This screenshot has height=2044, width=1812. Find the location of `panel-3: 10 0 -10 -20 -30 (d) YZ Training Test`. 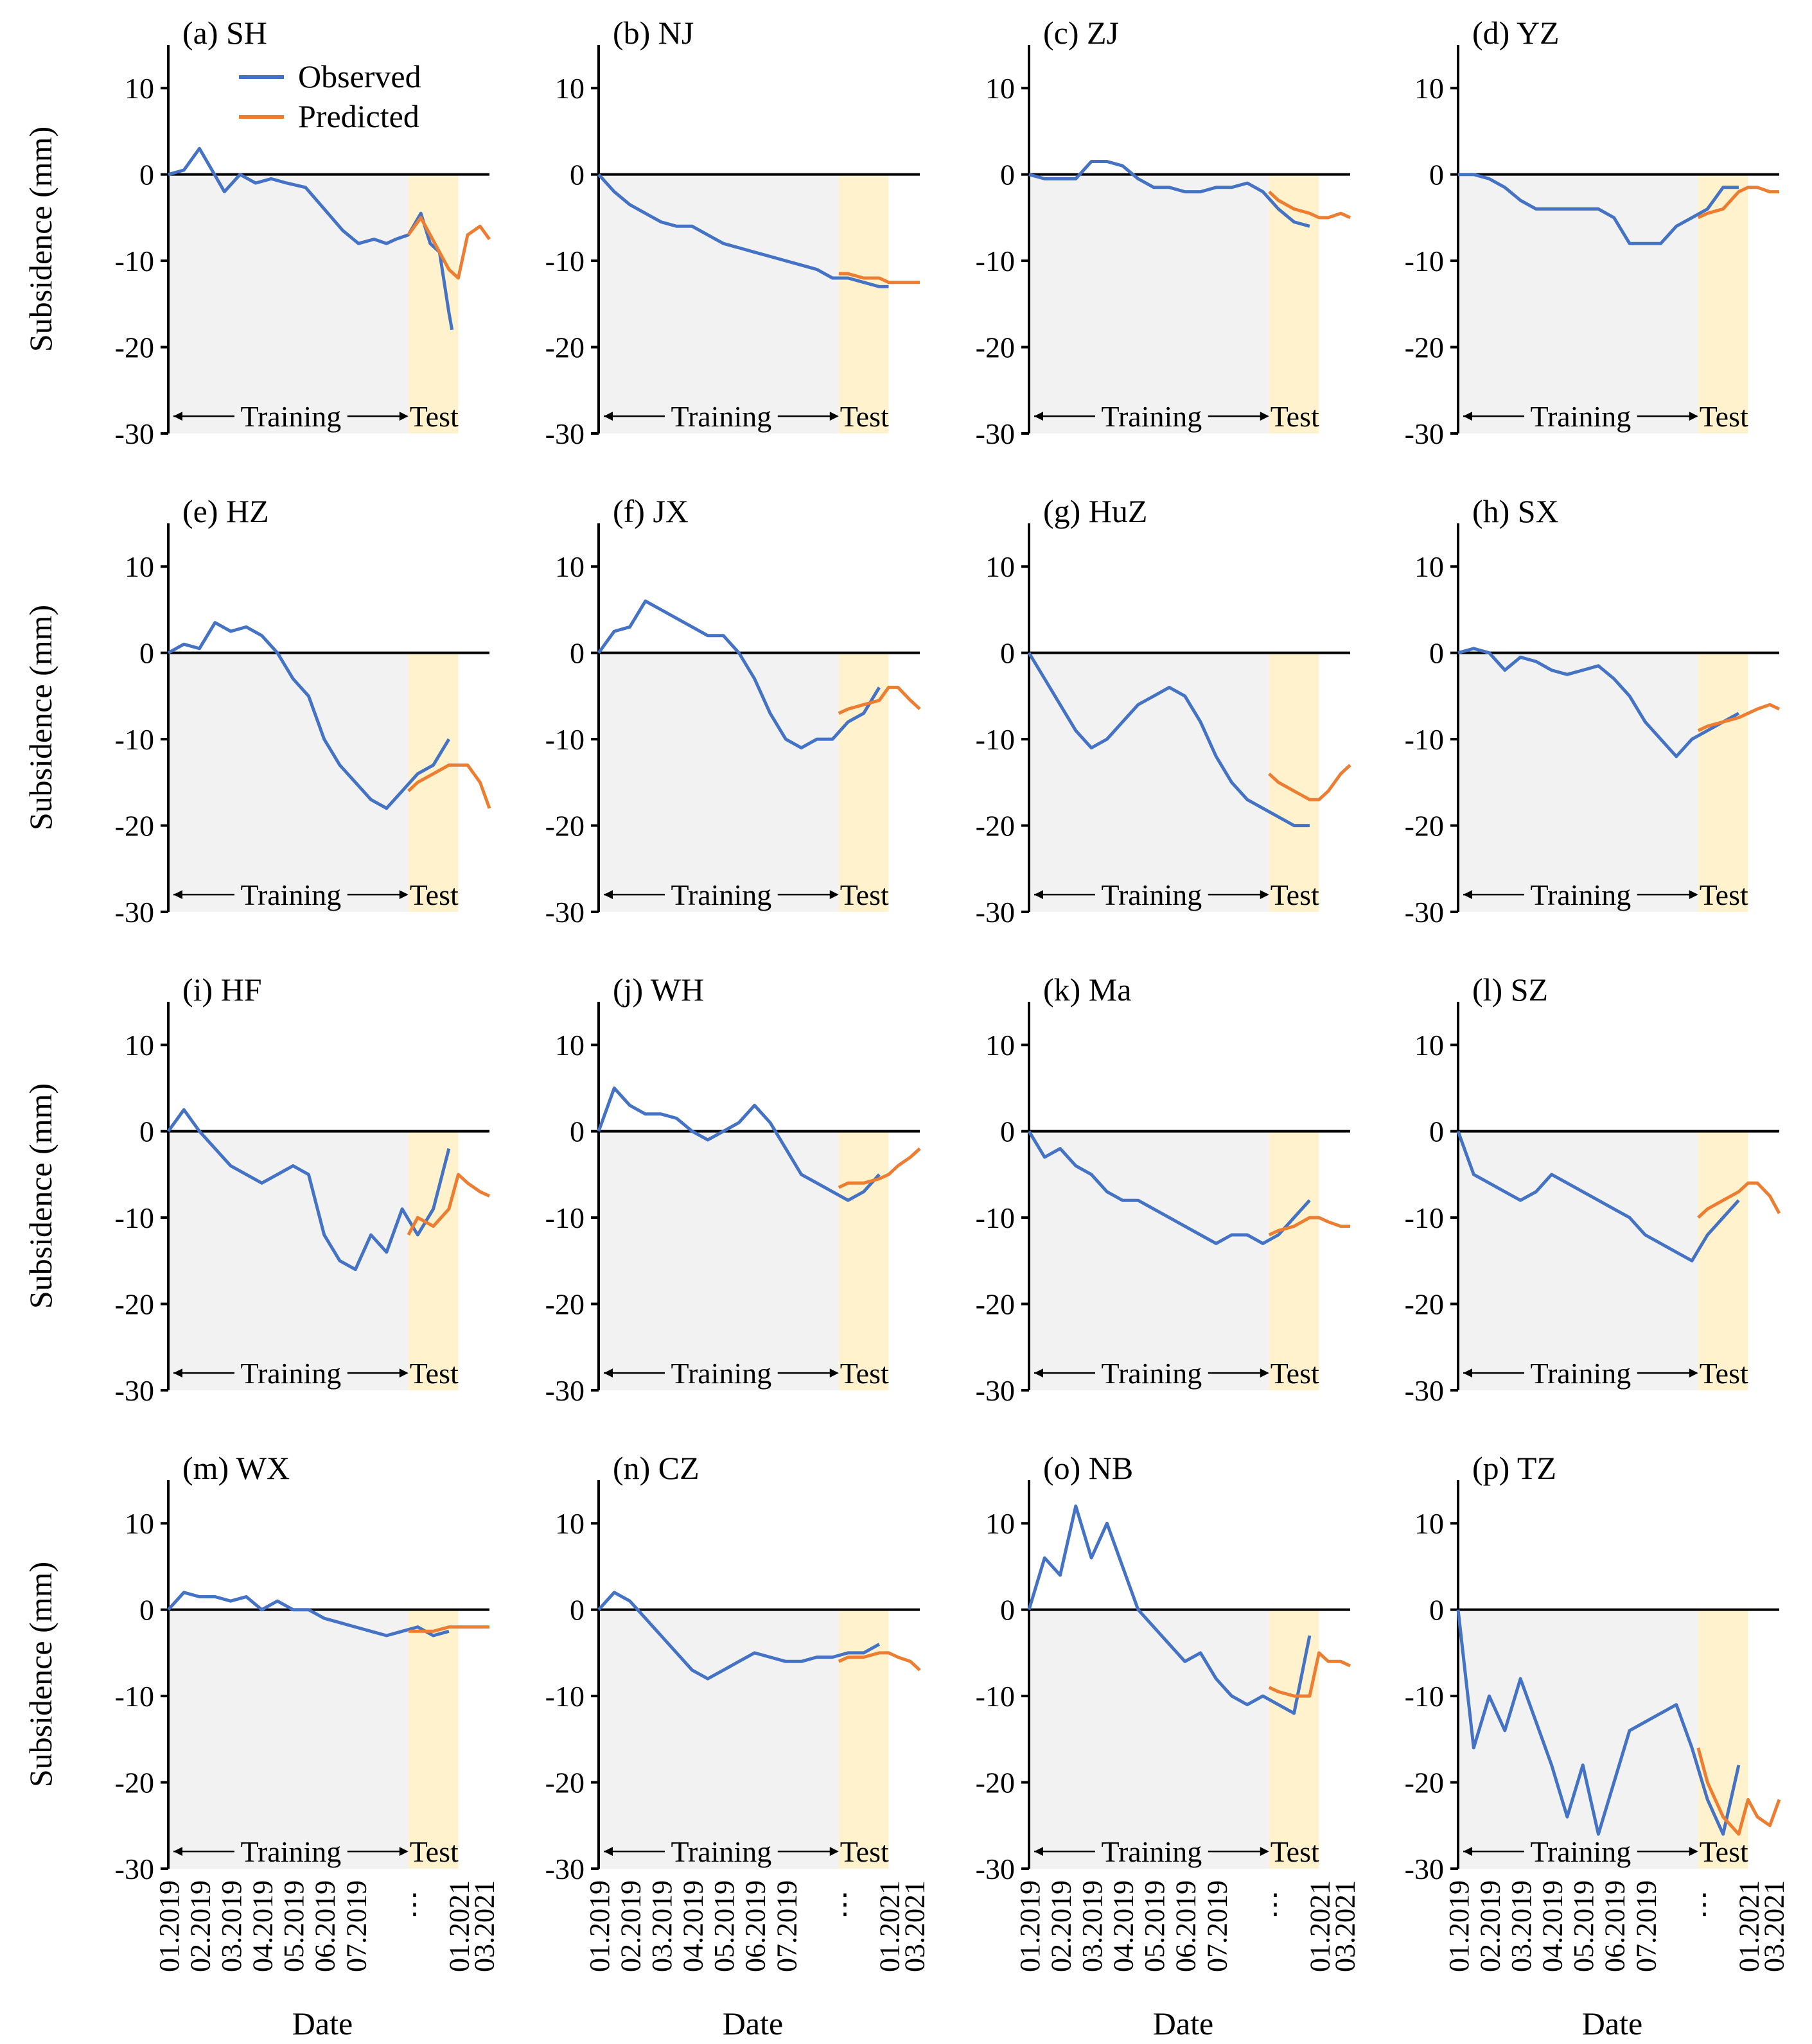

panel-3: 10 0 -10 -20 -30 (d) YZ Training Test is located at coordinates (1592, 233).